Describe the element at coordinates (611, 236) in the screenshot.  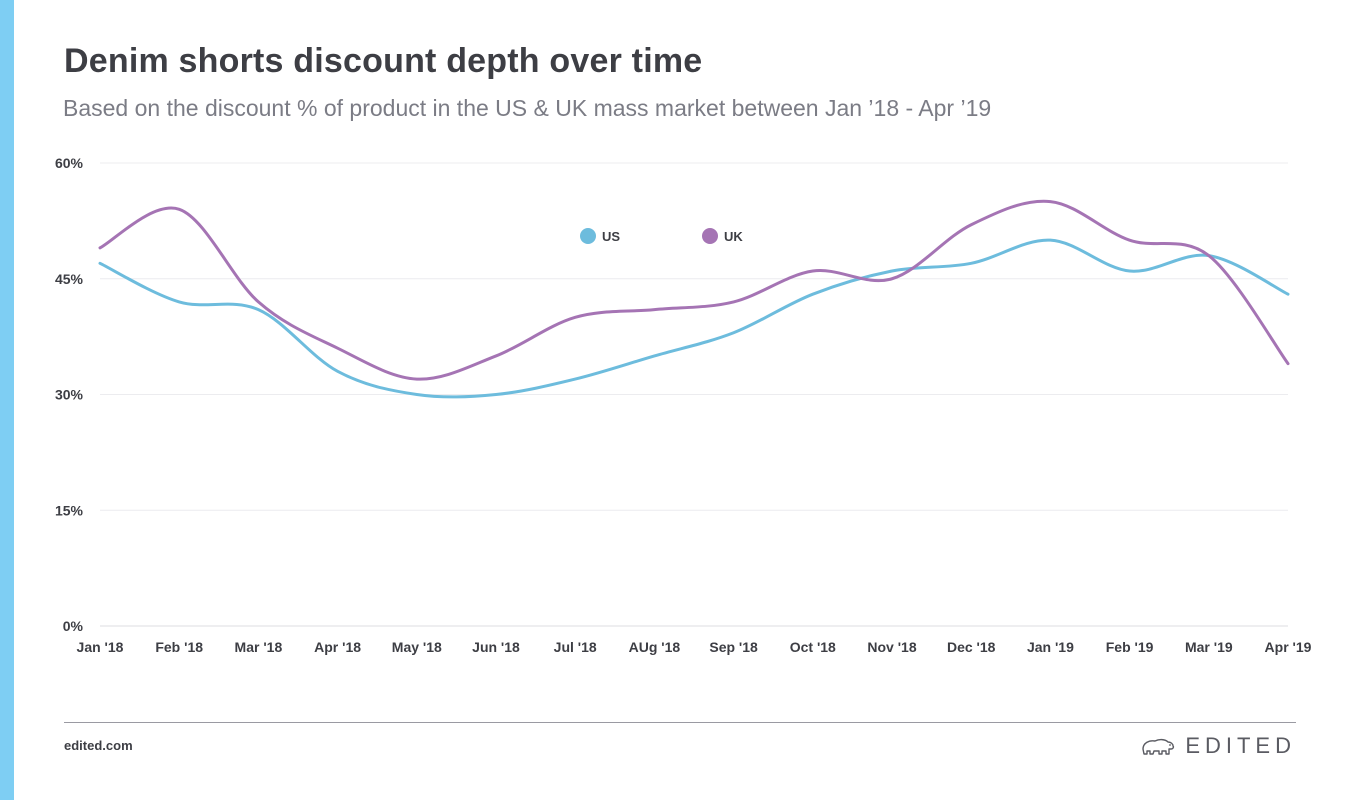
I see `legend-label: US` at that location.